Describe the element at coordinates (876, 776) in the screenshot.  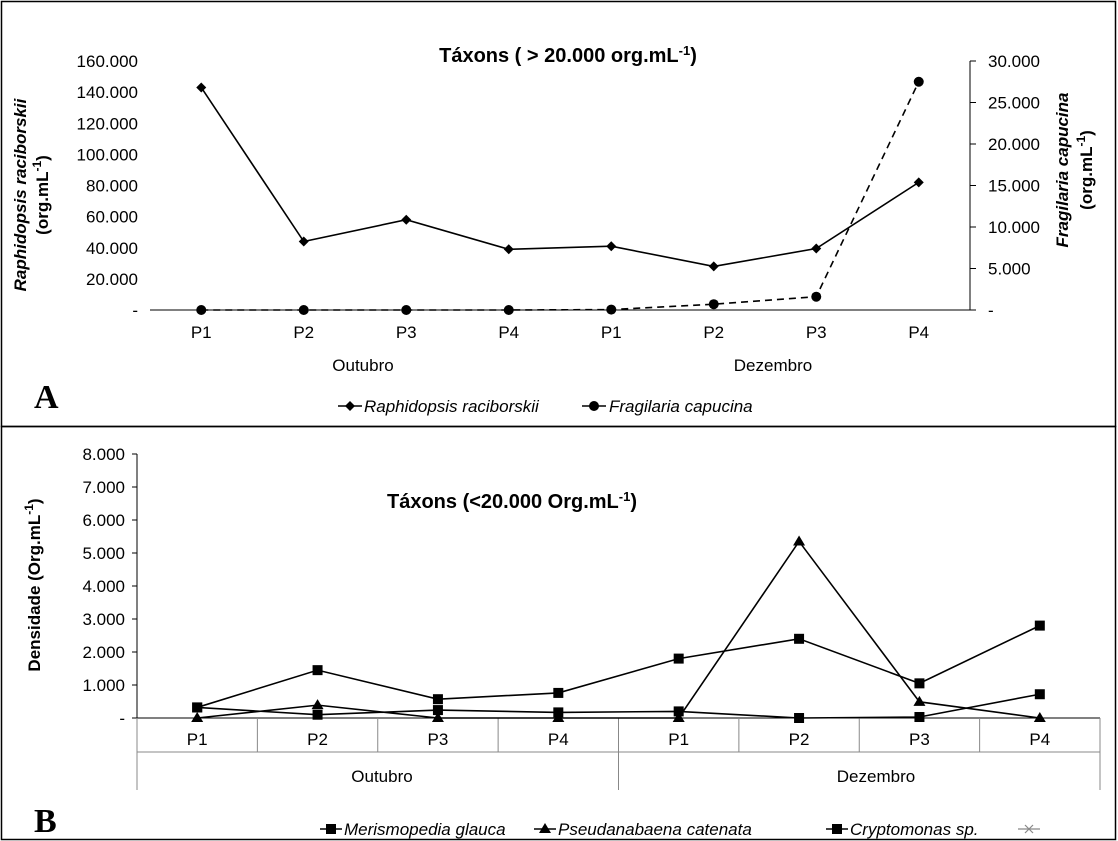
I see `chart-b-group-label-2: Dezembro` at that location.